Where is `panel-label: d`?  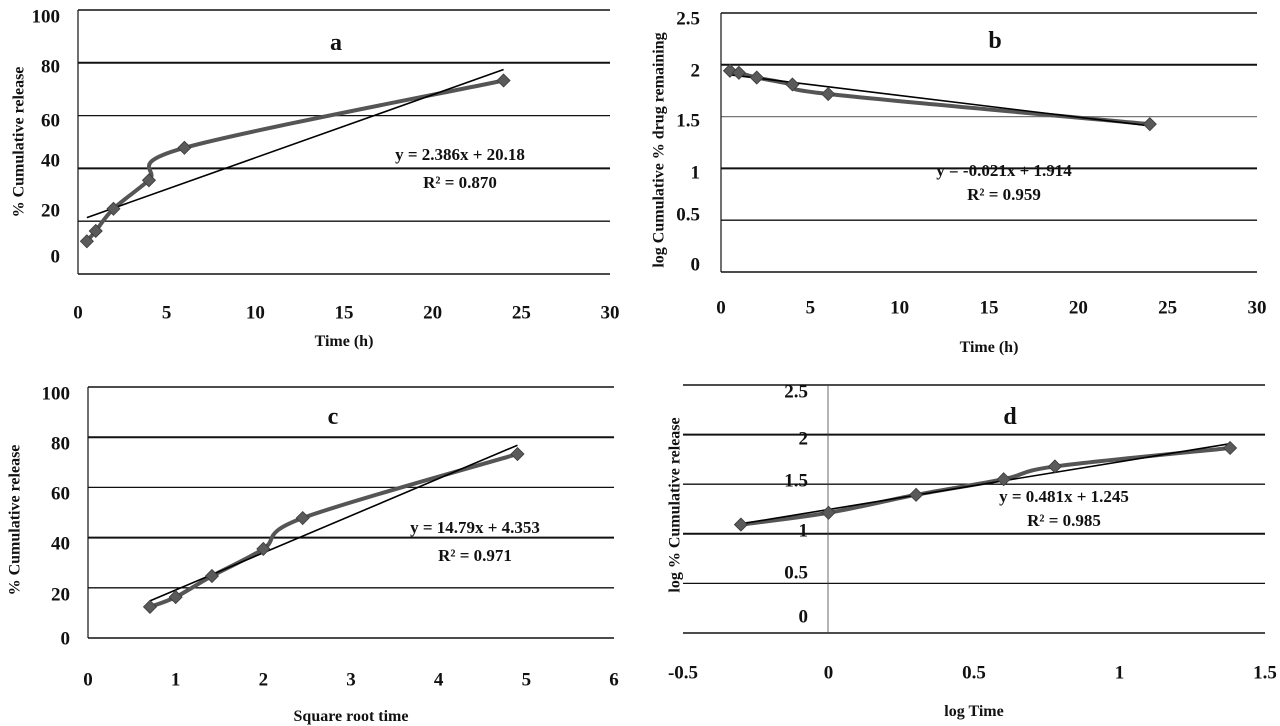 panel-label: d is located at coordinates (1010, 417).